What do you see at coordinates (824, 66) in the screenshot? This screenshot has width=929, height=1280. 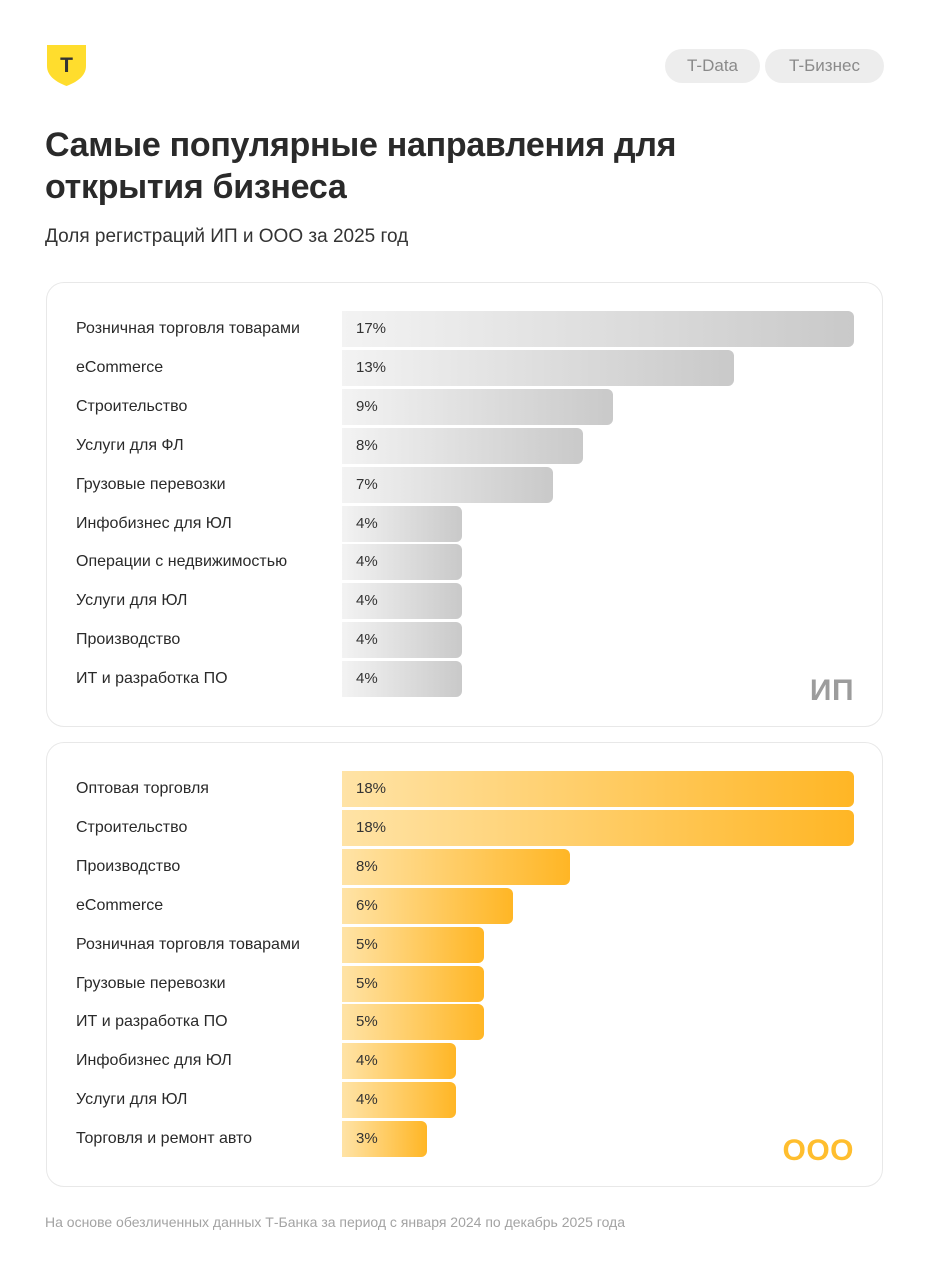 I see `tag-t-business: T-Бизнес` at bounding box center [824, 66].